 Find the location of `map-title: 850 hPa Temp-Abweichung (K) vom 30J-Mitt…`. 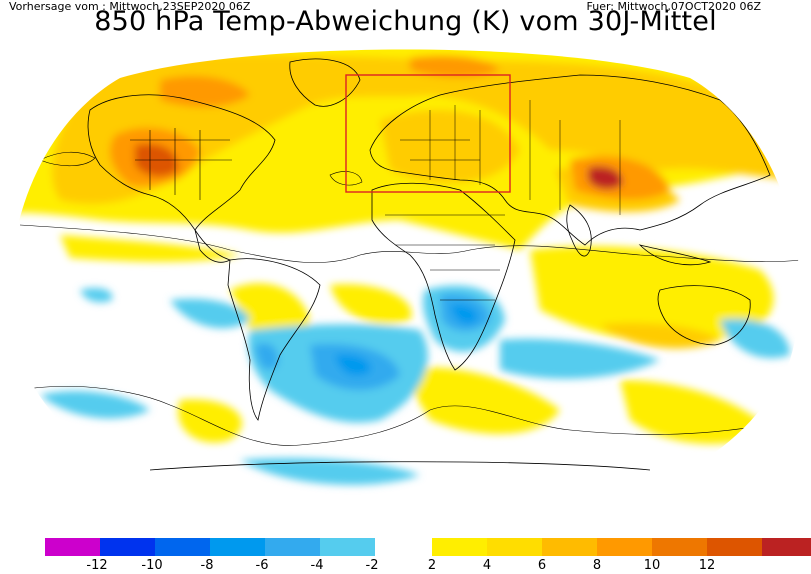

map-title: 850 hPa Temp-Abweichung (K) vom 30J-Mitt… is located at coordinates (405, 21).